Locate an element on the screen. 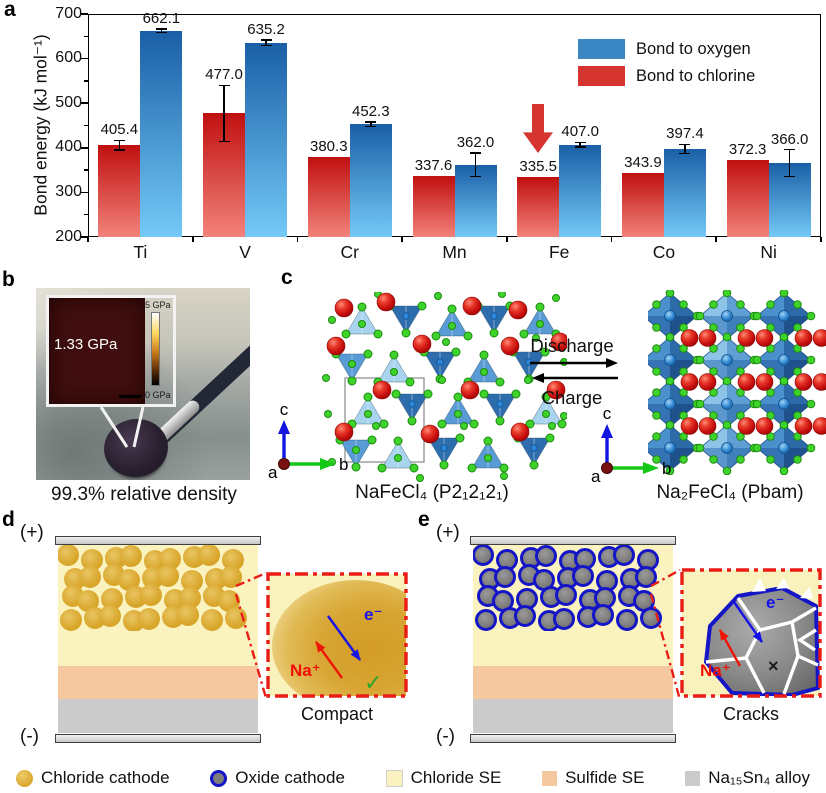 Image resolution: width=826 pixels, height=793 pixels. cracks-caption: Cracks is located at coordinates (750, 714).